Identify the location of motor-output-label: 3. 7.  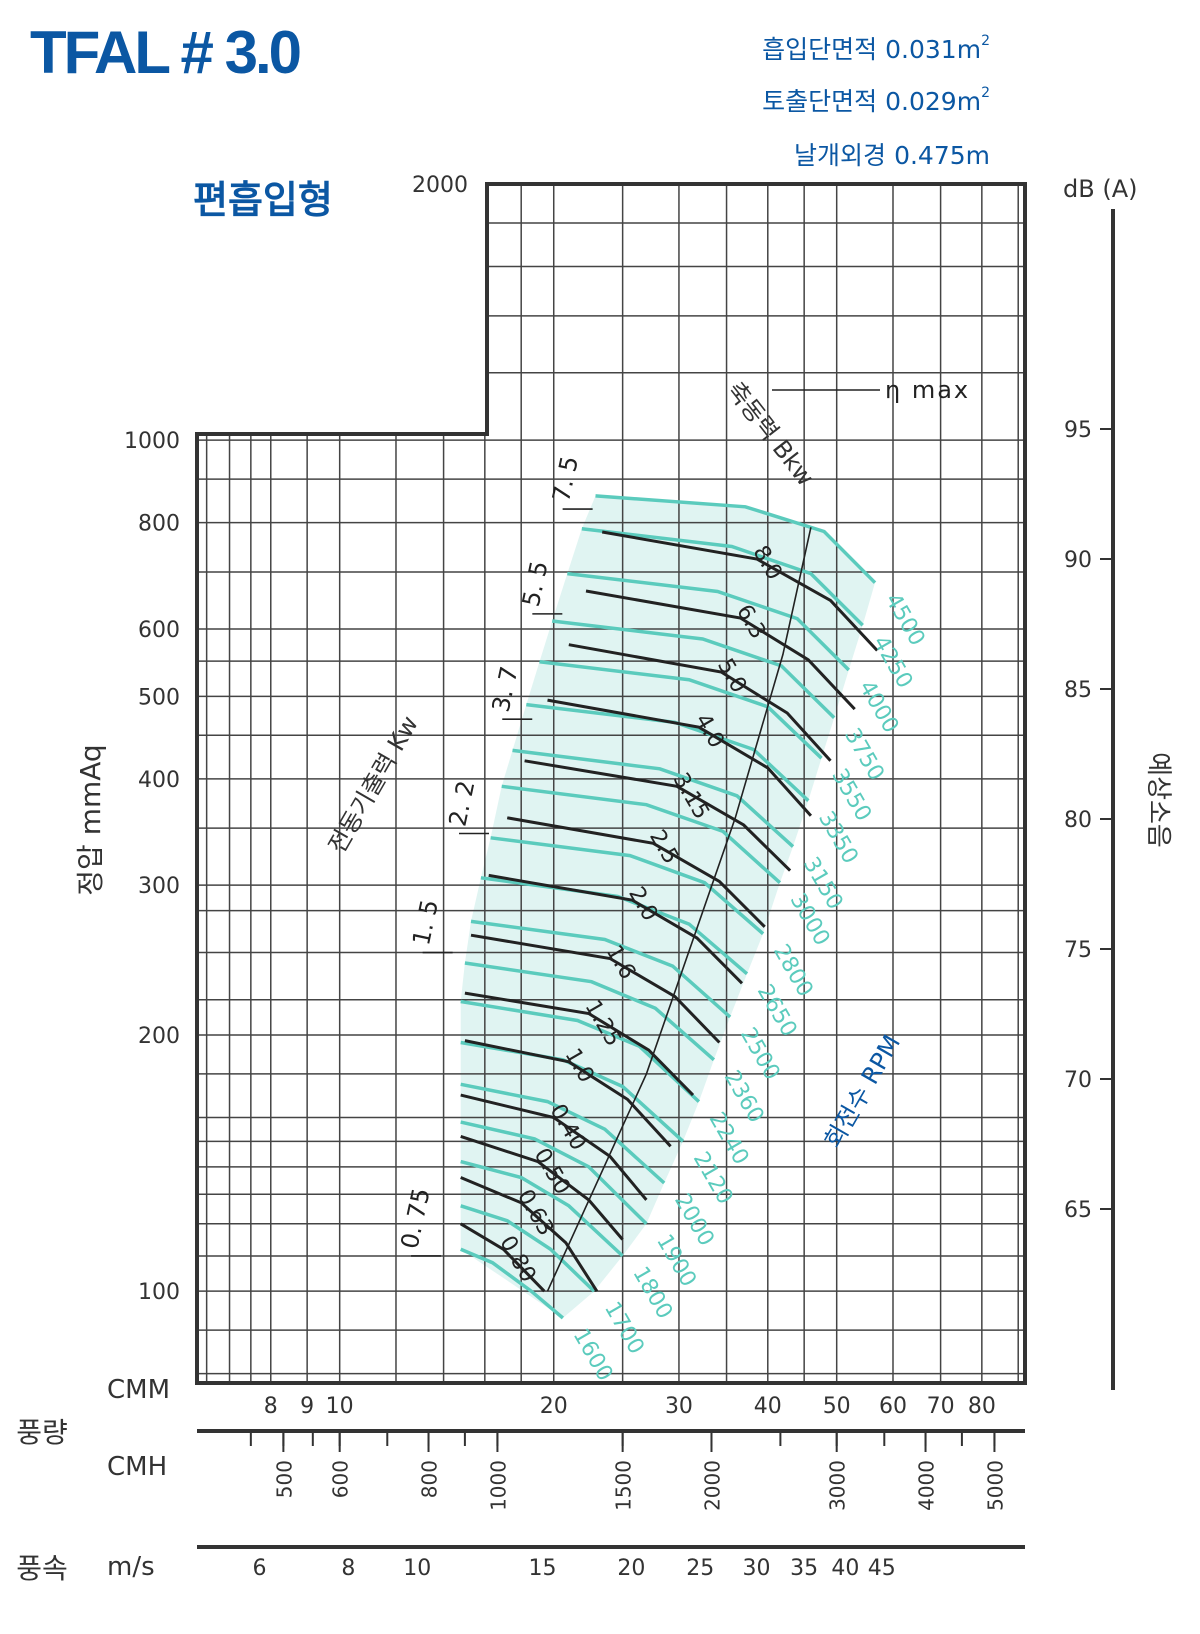
(505, 689).